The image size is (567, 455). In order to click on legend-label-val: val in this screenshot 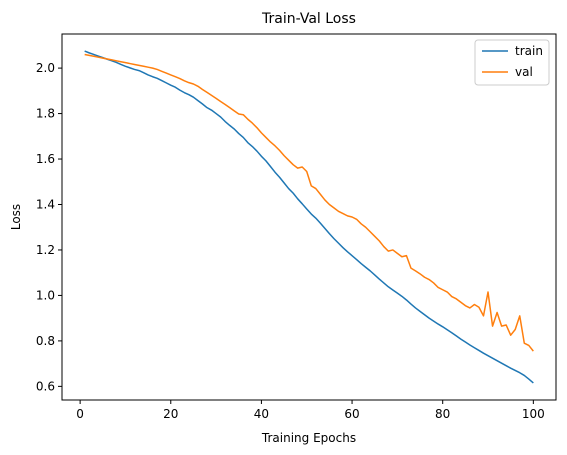, I will do `click(524, 72)`.